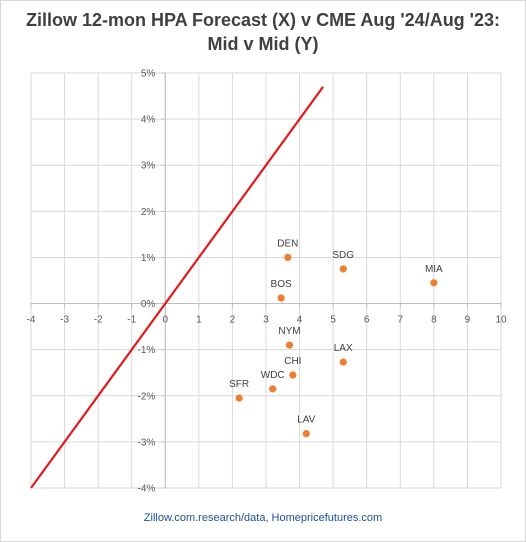  I want to click on x-tick-label: 6, so click(367, 320).